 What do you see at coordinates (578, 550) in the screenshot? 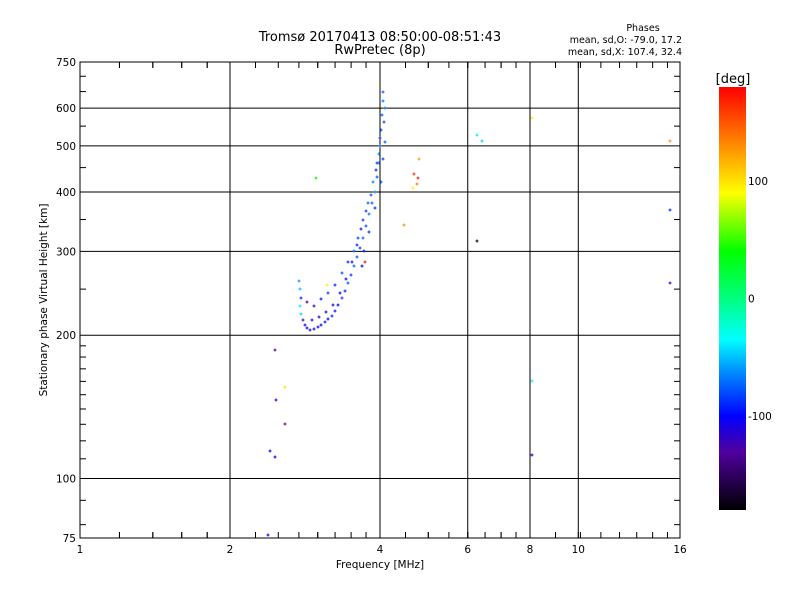
I see `x-tick-label: 10` at bounding box center [578, 550].